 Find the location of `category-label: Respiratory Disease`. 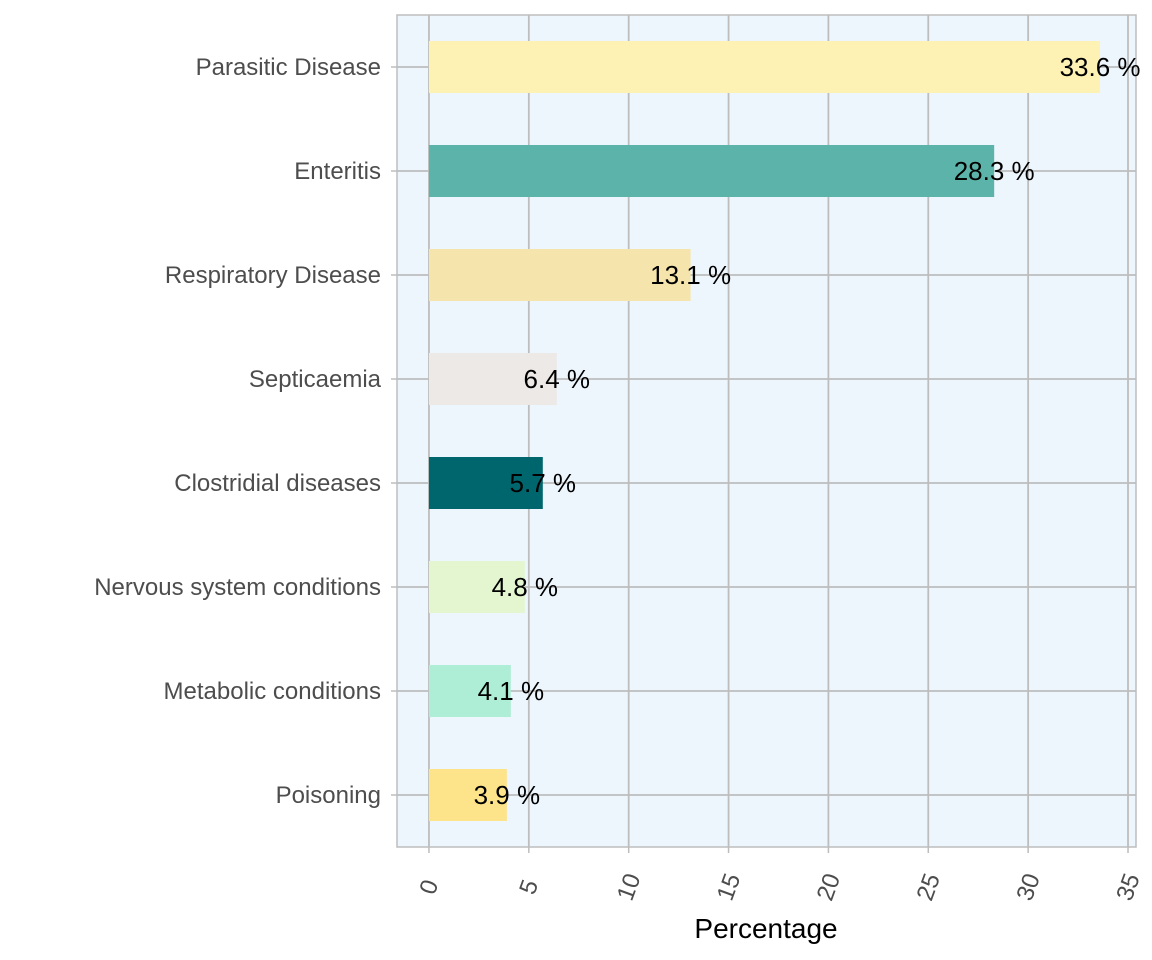

category-label: Respiratory Disease is located at coordinates (273, 275).